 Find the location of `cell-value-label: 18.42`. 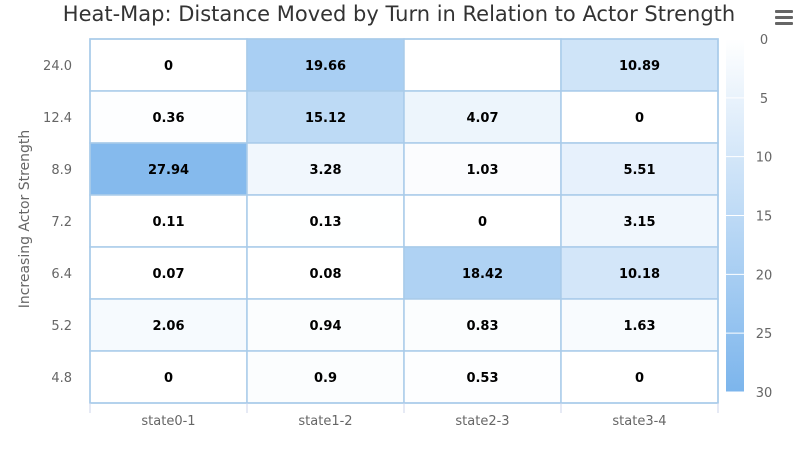

cell-value-label: 18.42 is located at coordinates (482, 274).